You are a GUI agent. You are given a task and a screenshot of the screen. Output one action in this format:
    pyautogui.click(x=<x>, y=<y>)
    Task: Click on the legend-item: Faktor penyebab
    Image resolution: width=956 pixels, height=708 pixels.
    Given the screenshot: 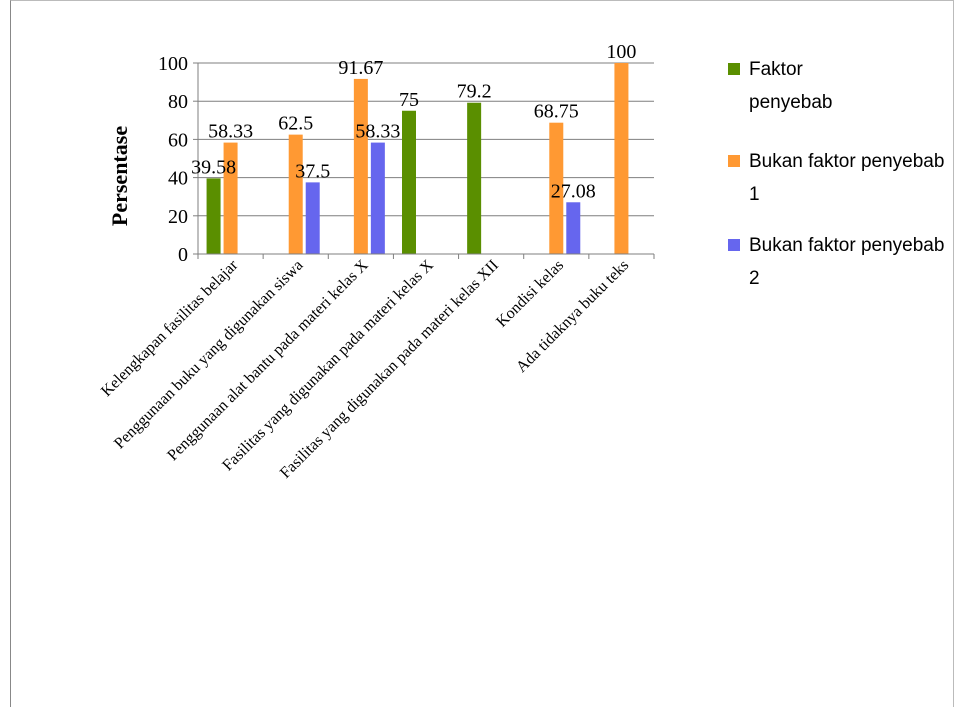 What is the action you would take?
    pyautogui.click(x=780, y=86)
    